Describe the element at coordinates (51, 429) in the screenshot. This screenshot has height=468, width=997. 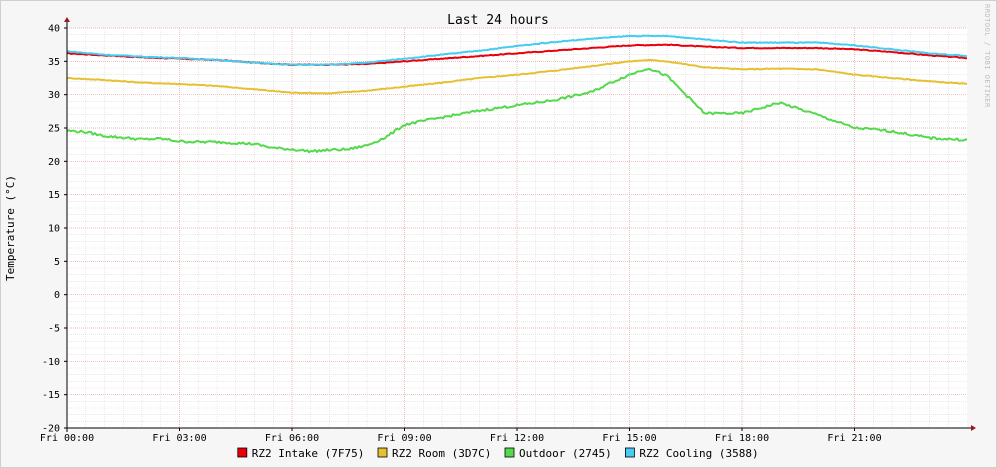
I see `y-tick-label: -20` at that location.